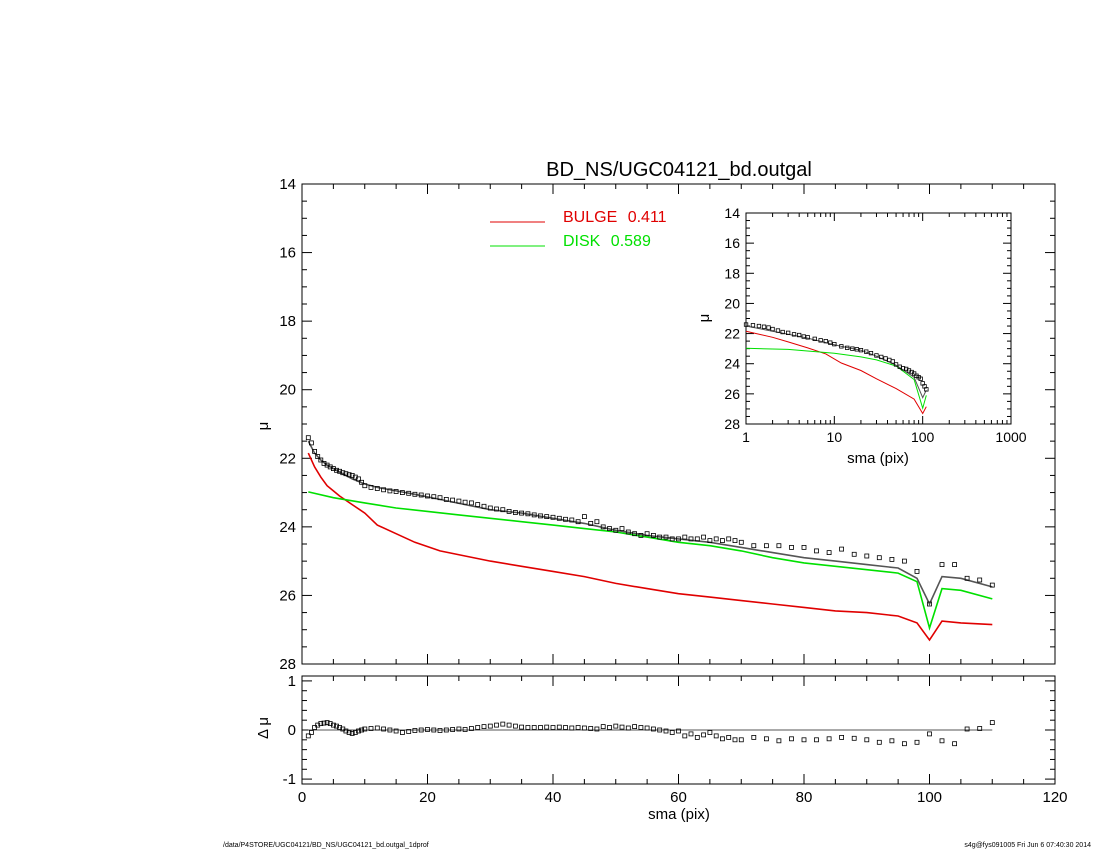  Describe the element at coordinates (302, 797) in the screenshot. I see `x-tick-label: 0` at that location.